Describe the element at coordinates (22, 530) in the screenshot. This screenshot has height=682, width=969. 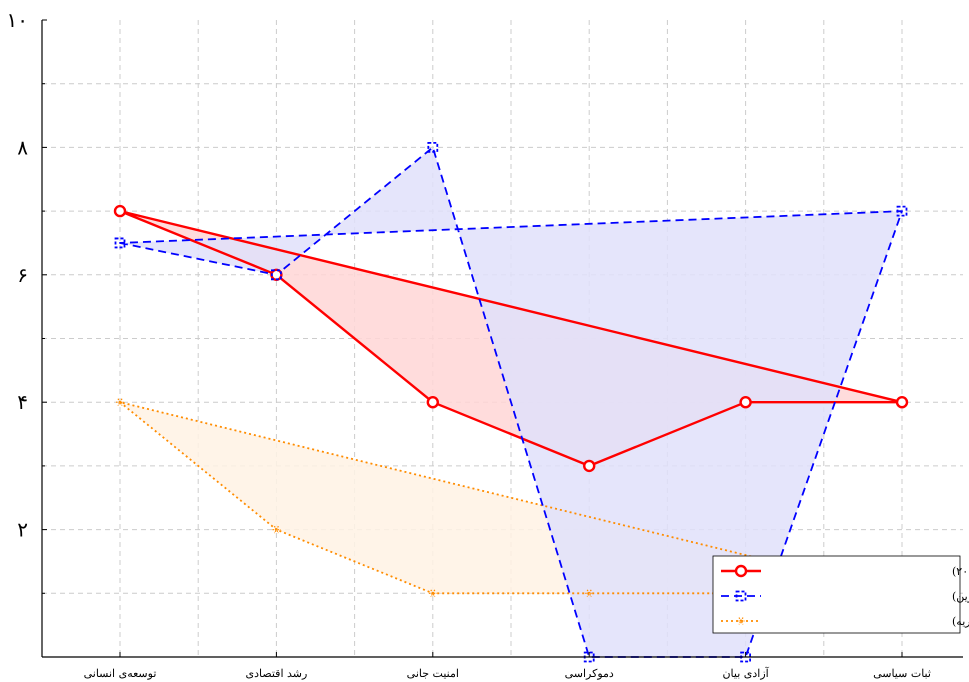
I see `y-tick-label: ۲` at that location.